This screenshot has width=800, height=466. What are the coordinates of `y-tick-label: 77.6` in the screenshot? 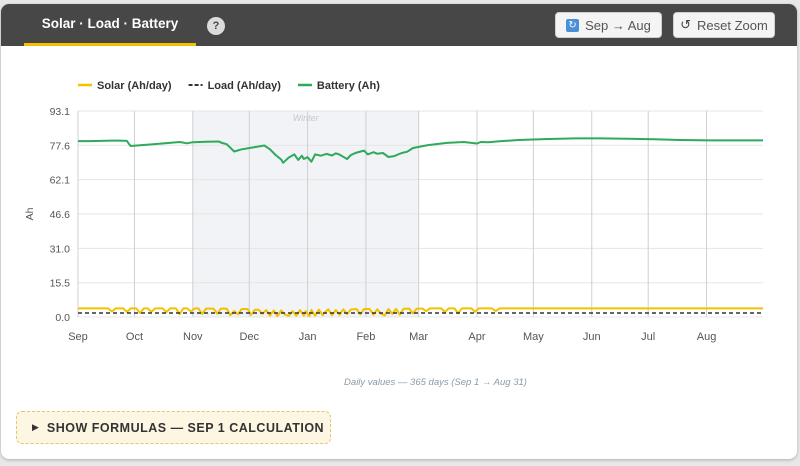 It's located at (60, 146).